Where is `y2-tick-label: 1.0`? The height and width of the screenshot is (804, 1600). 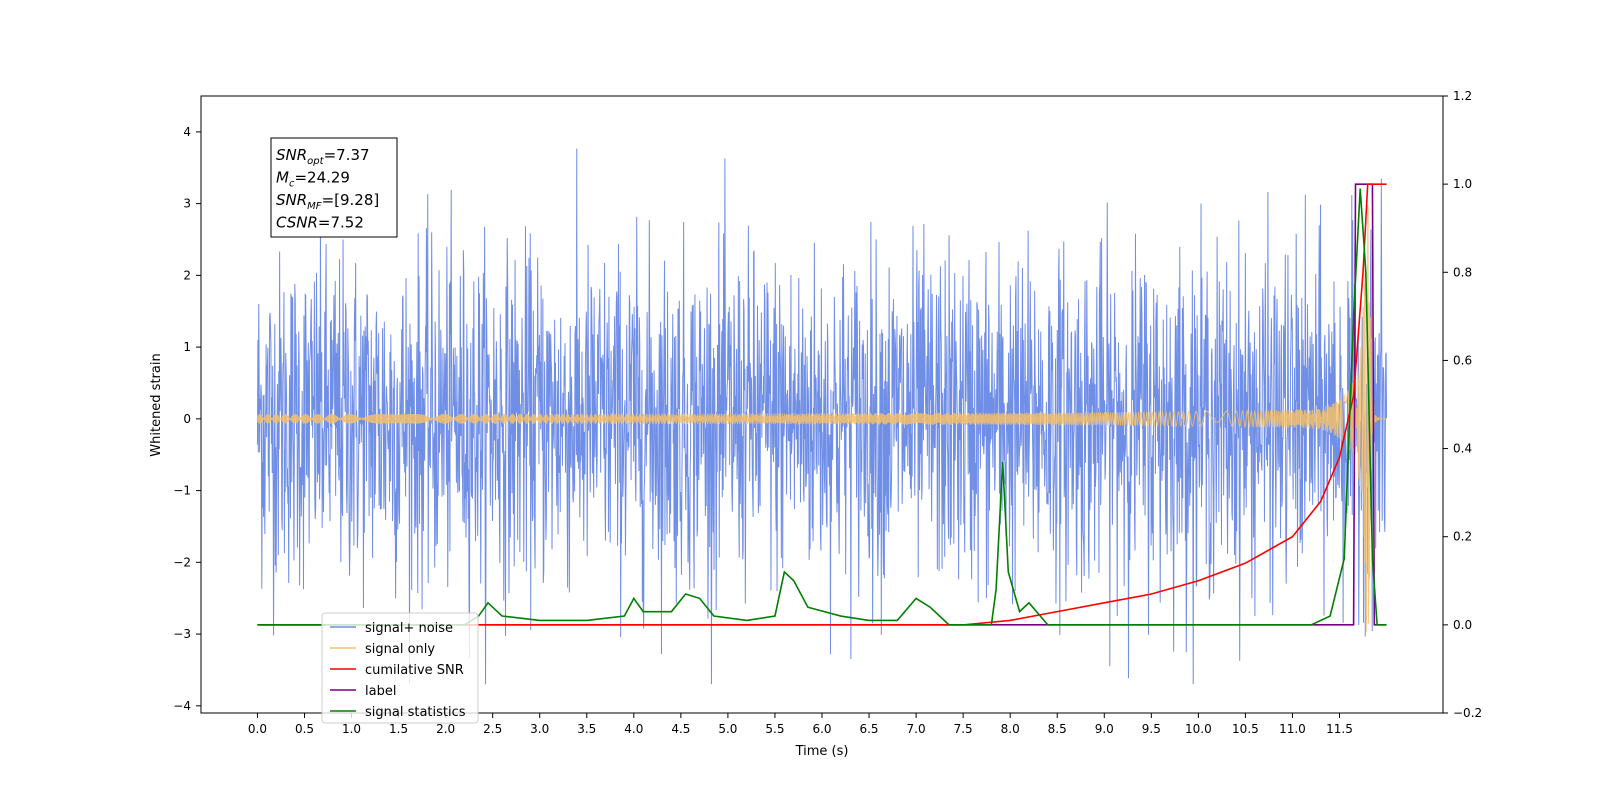
y2-tick-label: 1.0 is located at coordinates (1462, 184).